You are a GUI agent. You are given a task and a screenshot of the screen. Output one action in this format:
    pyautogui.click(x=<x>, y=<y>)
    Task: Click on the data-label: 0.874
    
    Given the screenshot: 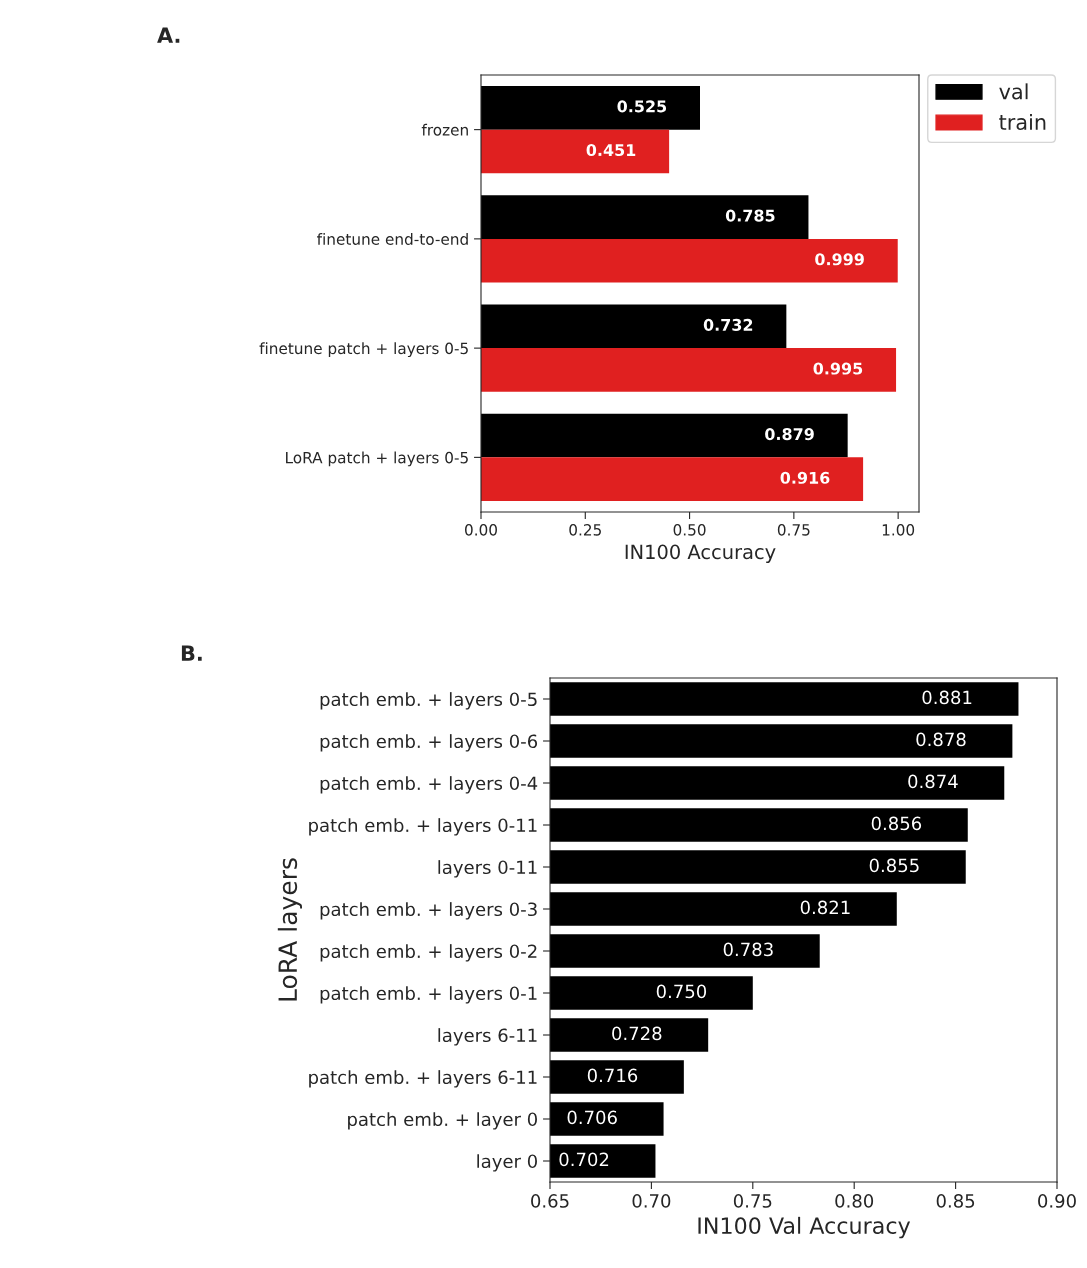 What is the action you would take?
    pyautogui.click(x=933, y=781)
    